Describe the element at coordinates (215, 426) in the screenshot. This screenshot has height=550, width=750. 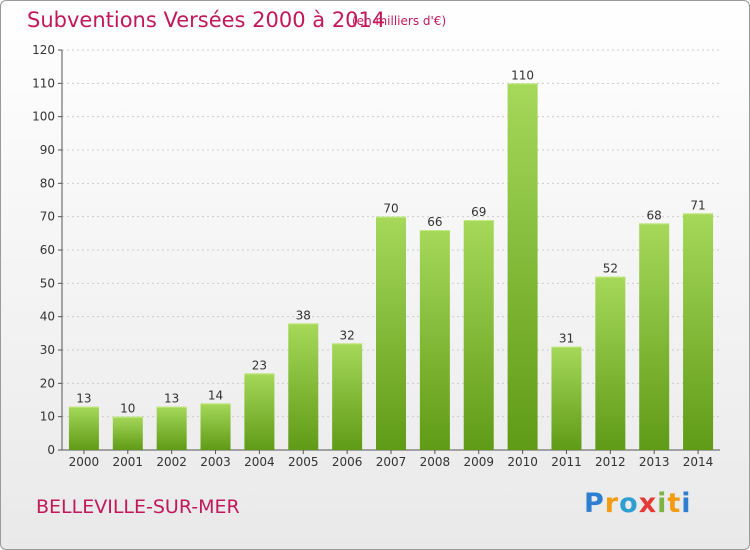
I see `bar-2003` at that location.